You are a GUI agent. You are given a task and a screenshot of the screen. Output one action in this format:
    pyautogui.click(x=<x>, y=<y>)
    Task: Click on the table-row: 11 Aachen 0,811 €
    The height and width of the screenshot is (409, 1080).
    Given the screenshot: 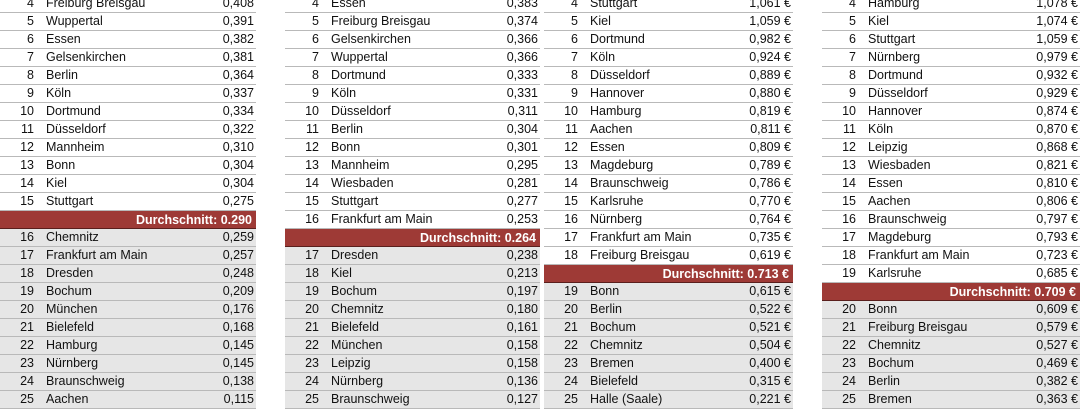 What is the action you would take?
    pyautogui.click(x=668, y=130)
    